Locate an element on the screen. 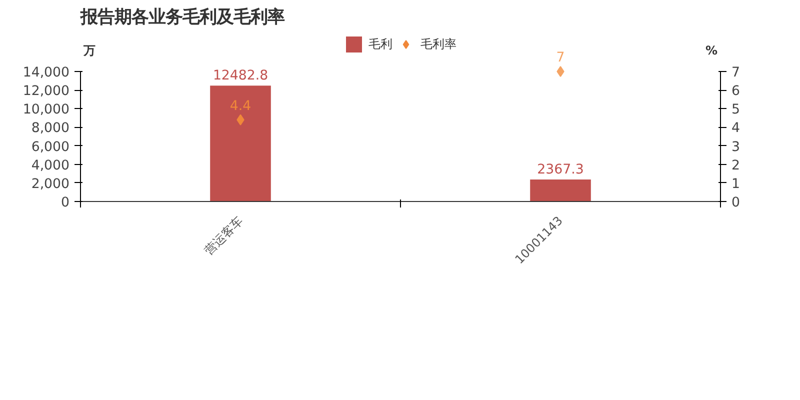 The image size is (800, 400). y-tick-label: 14,000 is located at coordinates (46, 73).